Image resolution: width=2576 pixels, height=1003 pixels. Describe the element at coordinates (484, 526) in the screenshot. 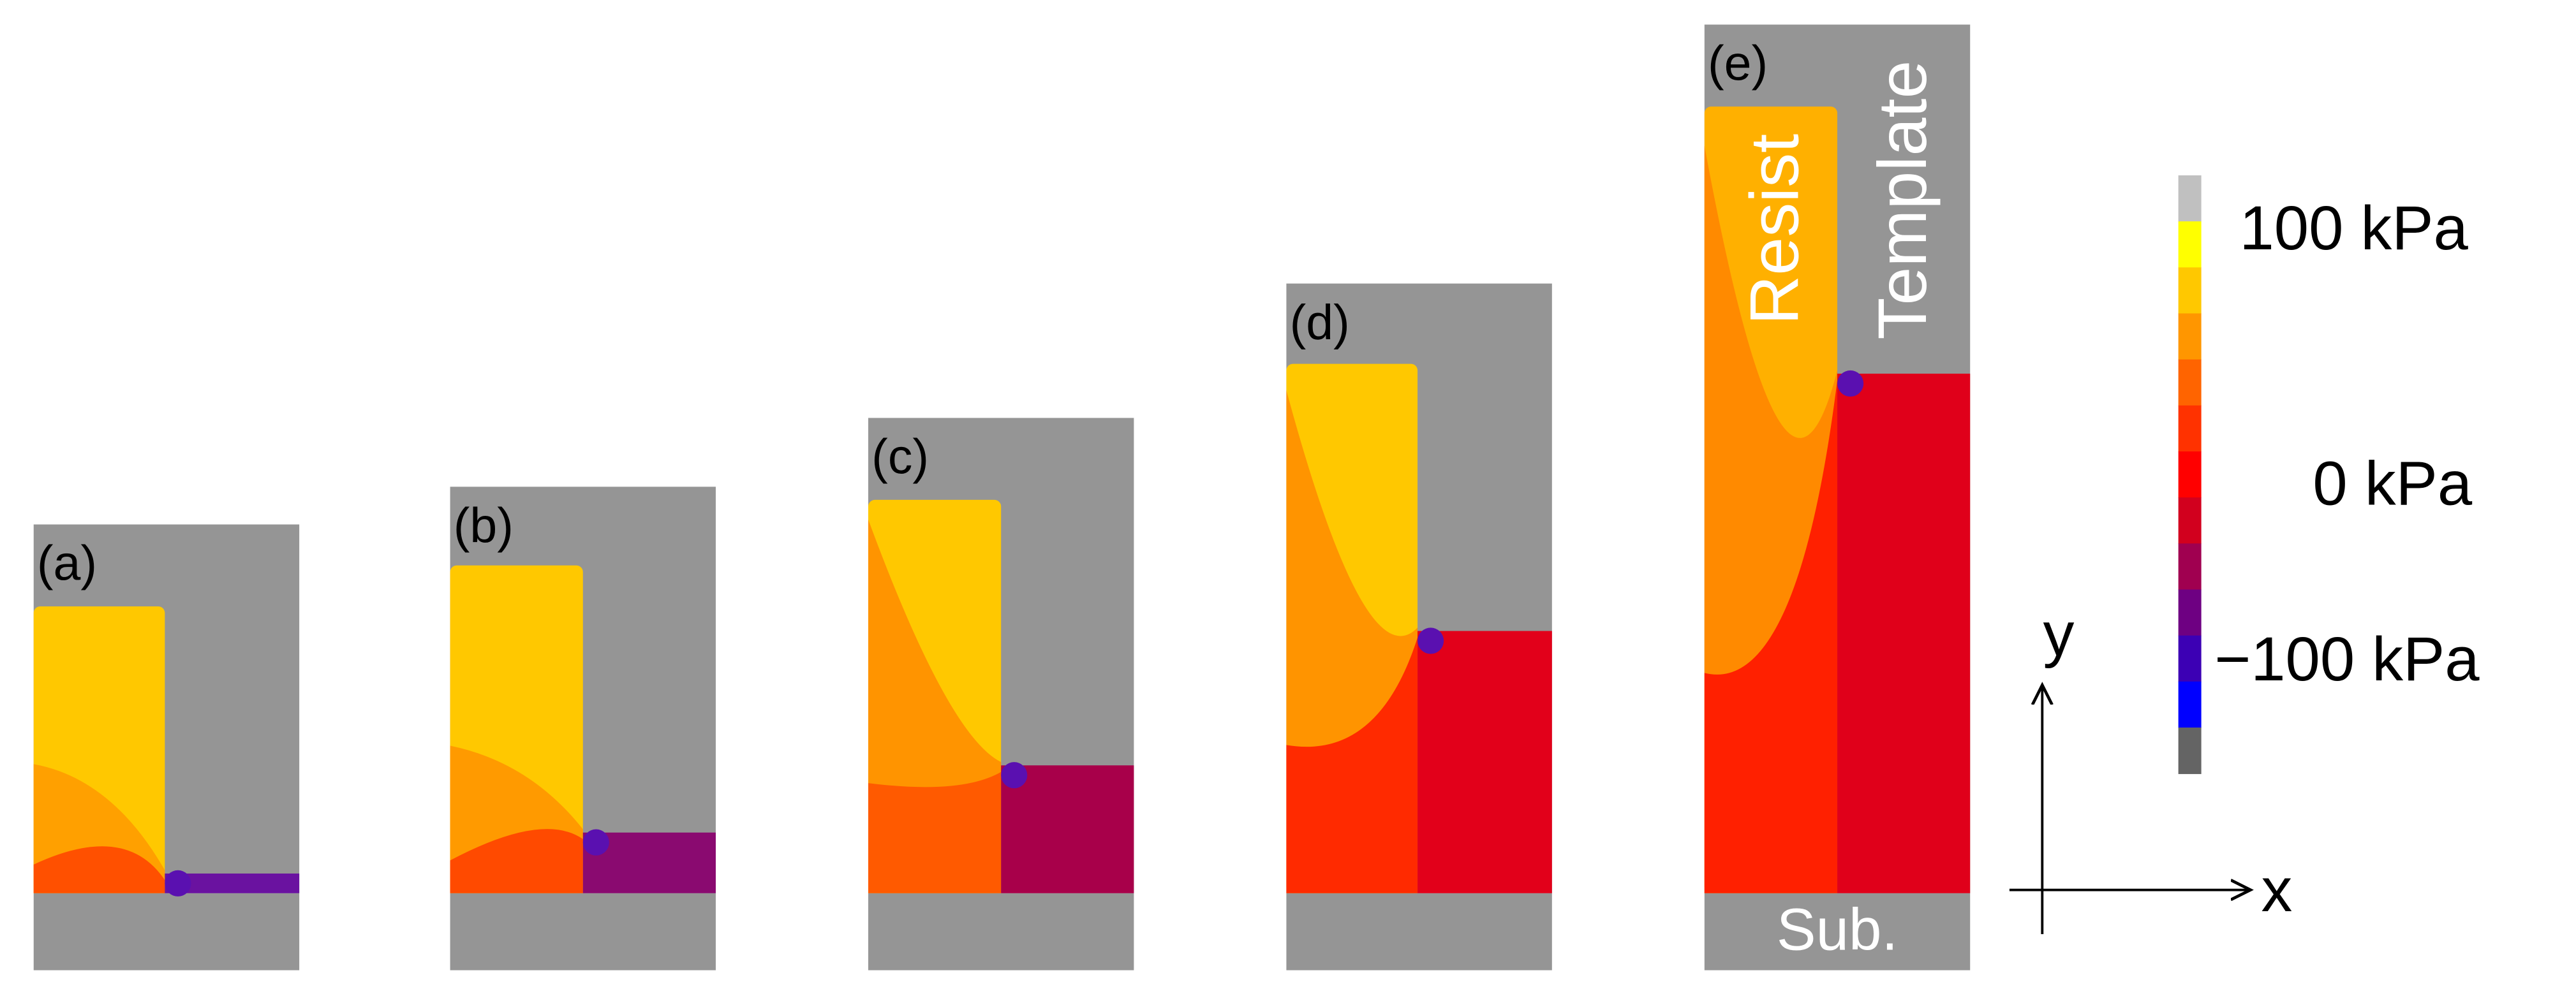

I see `panel-label: (b)` at that location.